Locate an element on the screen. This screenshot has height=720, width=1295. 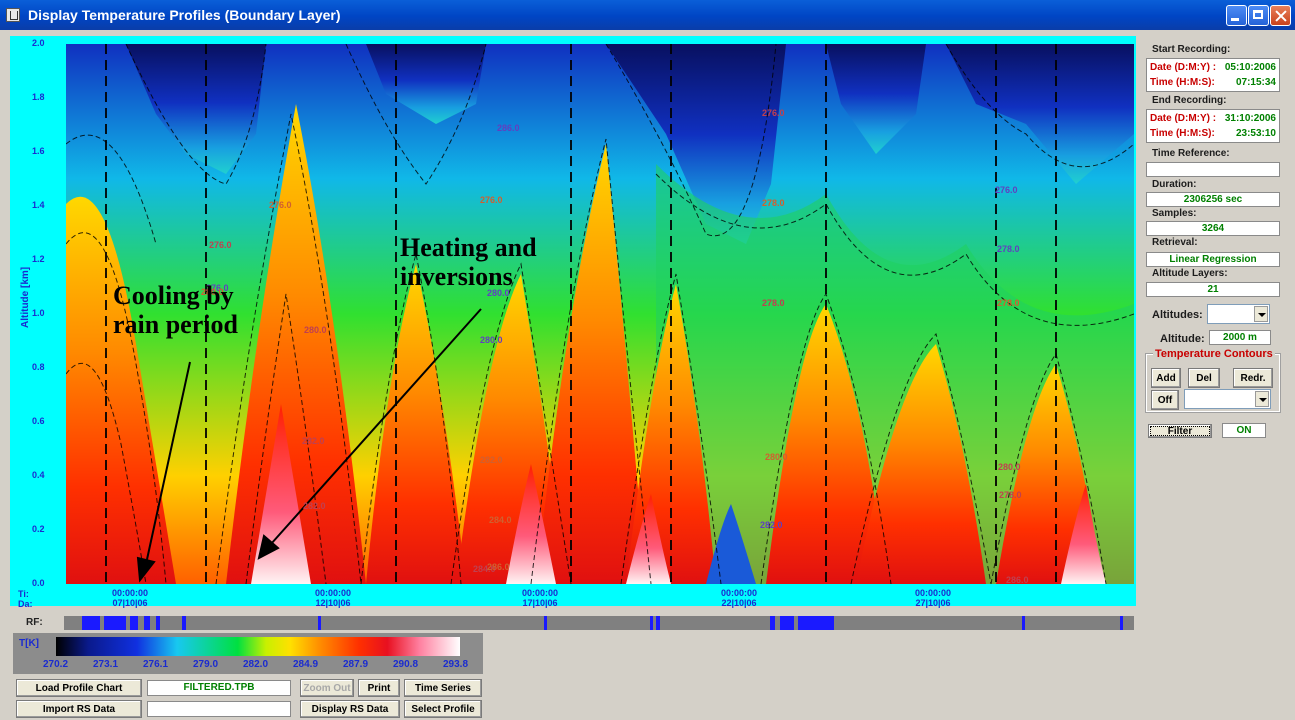
legend-tick: 279.0 is located at coordinates (206, 664).